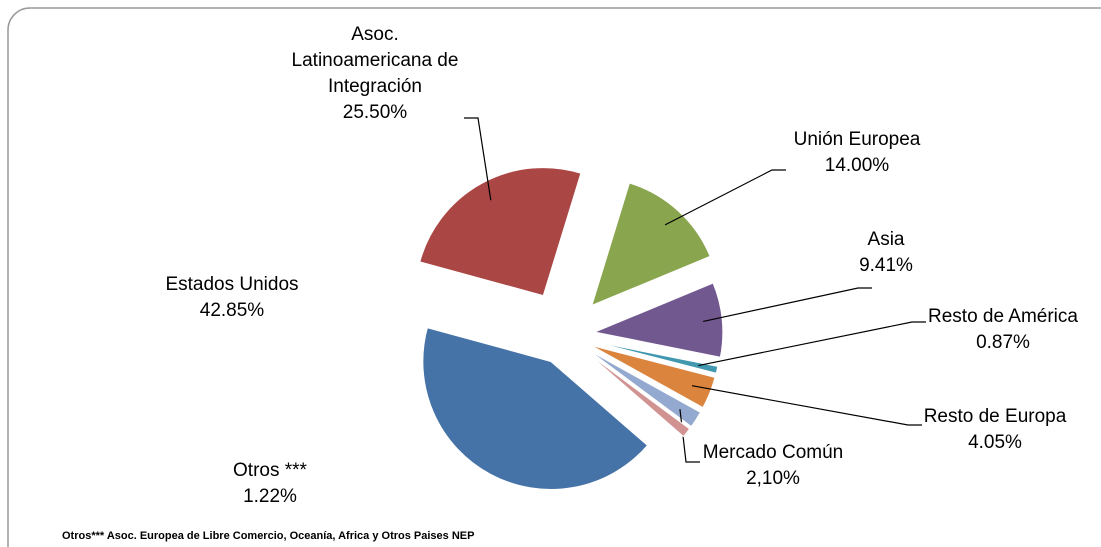  Describe the element at coordinates (232, 310) in the screenshot. I see `slice-value-label: 42.85%` at that location.